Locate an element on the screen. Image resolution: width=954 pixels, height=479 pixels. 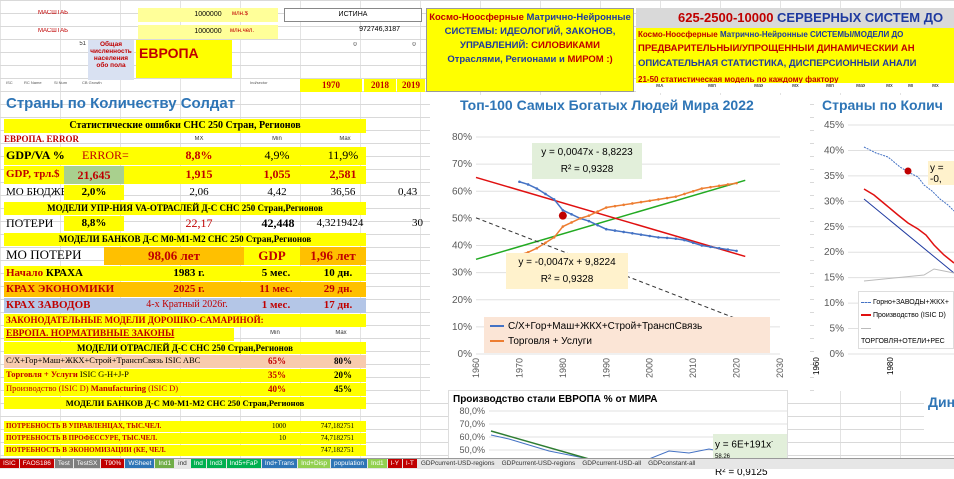
budget-mx: 2,06 is located at coordinates (199, 192).